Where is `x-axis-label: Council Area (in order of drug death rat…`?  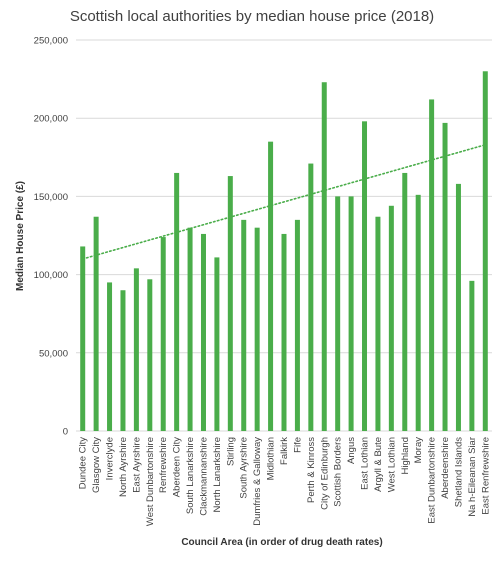
x-axis-label: Council Area (in order of drug death rat… is located at coordinates (281, 542).